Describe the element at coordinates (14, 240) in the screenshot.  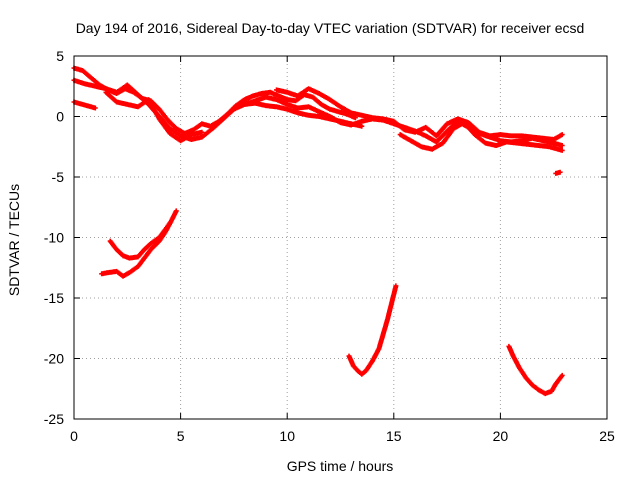
I see `y-axis-label: SDTVAR / TECUs` at that location.